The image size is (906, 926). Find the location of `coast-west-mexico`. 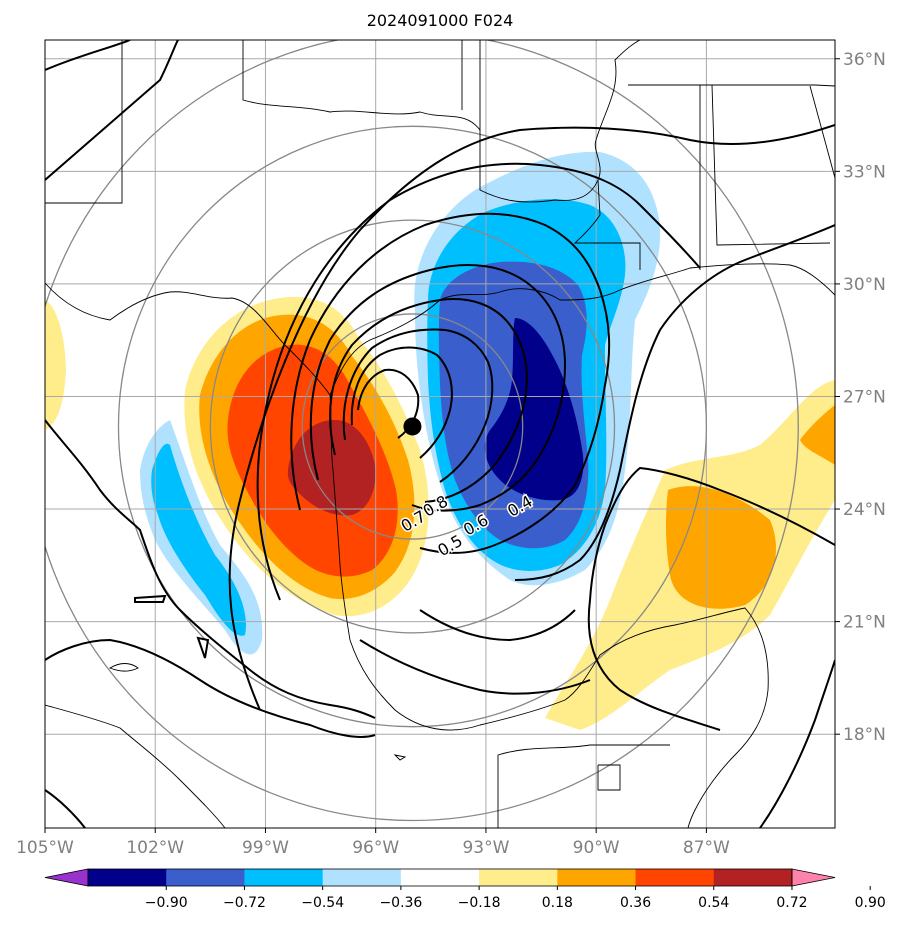

coast-west-mexico is located at coordinates (135, 766).